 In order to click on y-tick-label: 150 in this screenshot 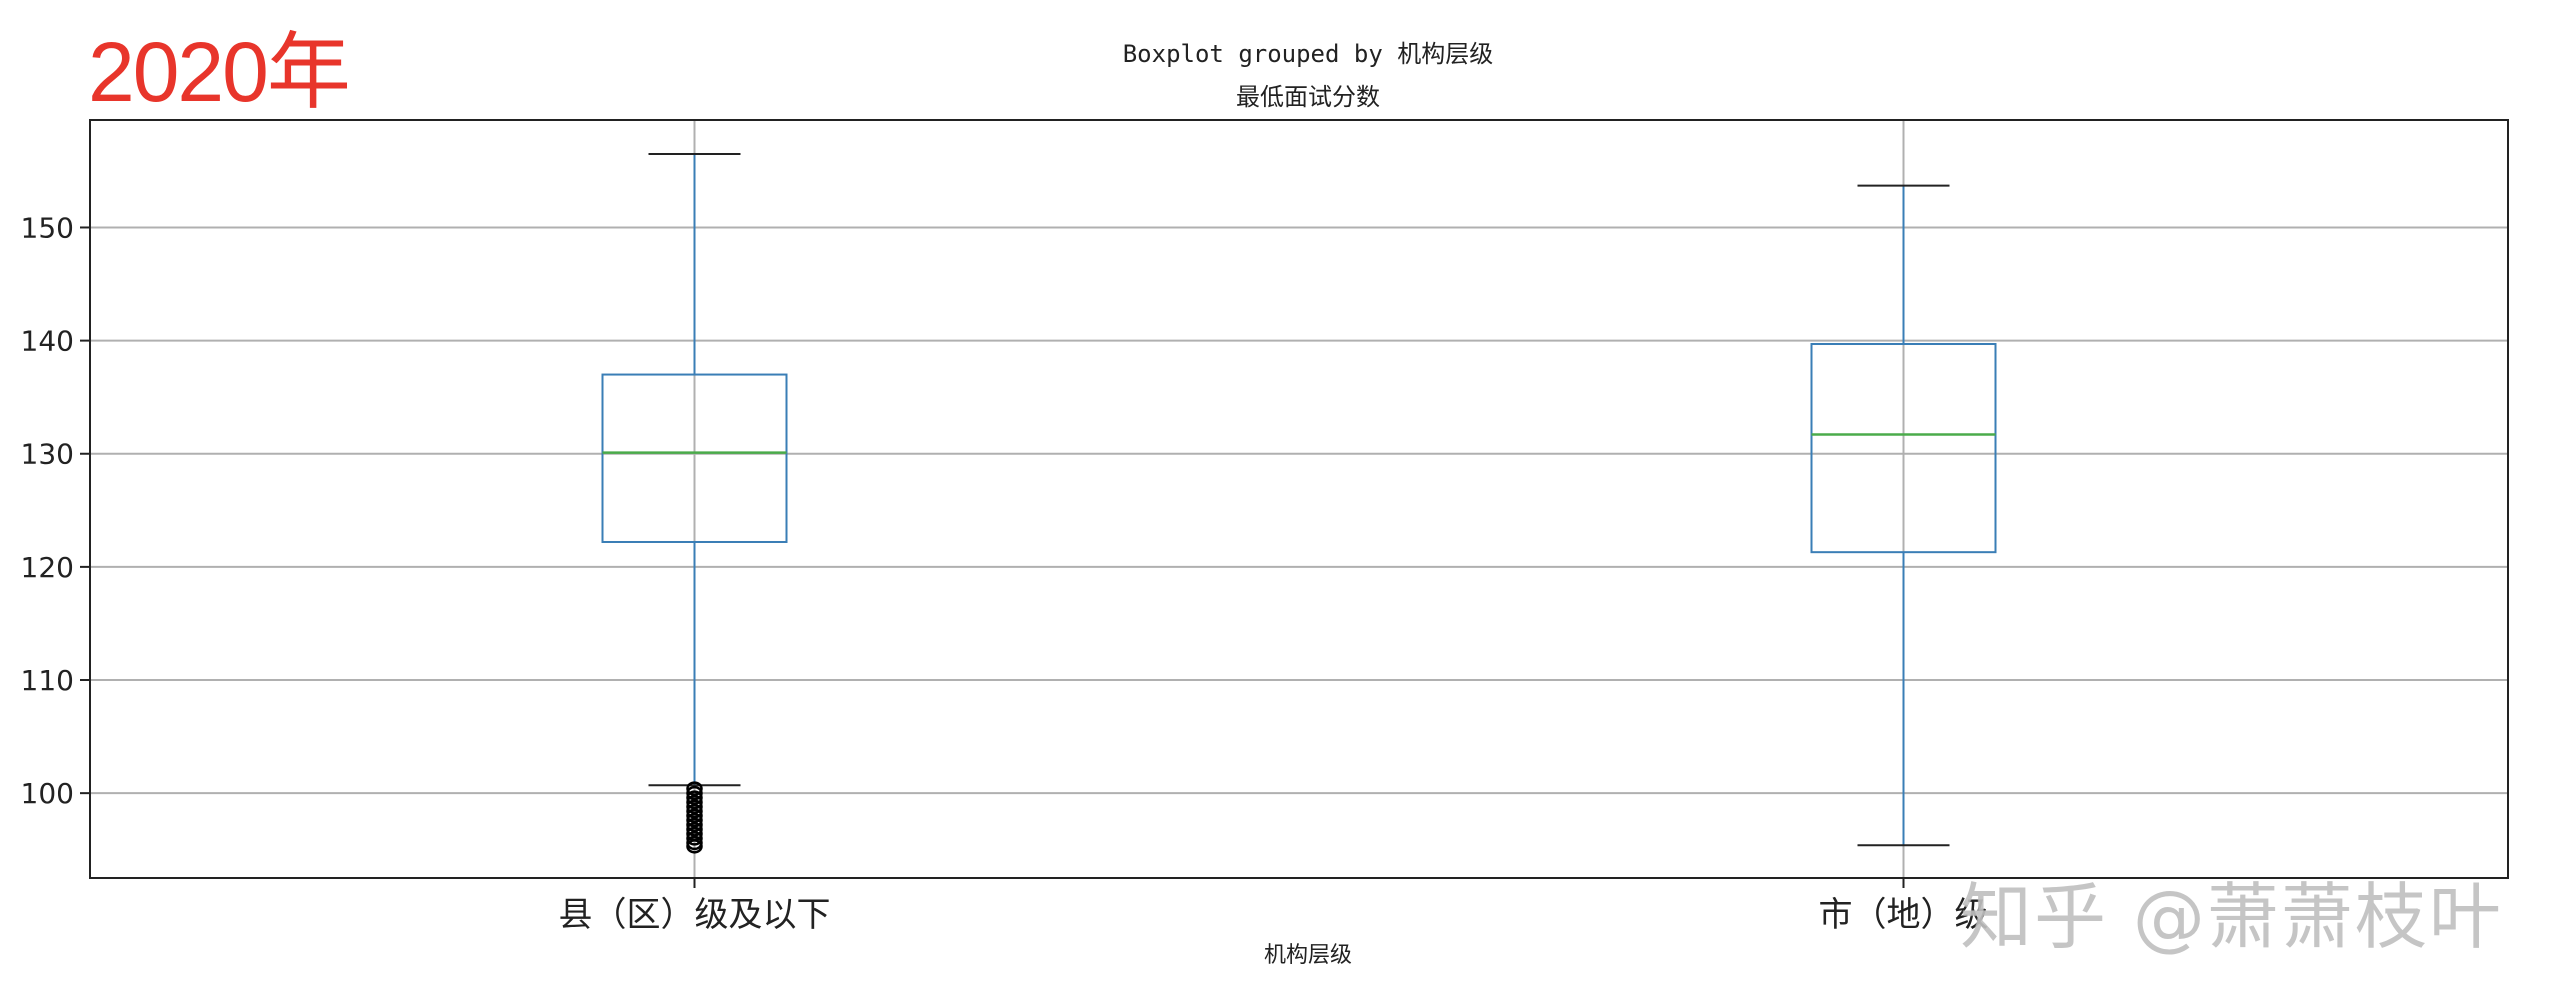, I will do `click(47, 227)`.